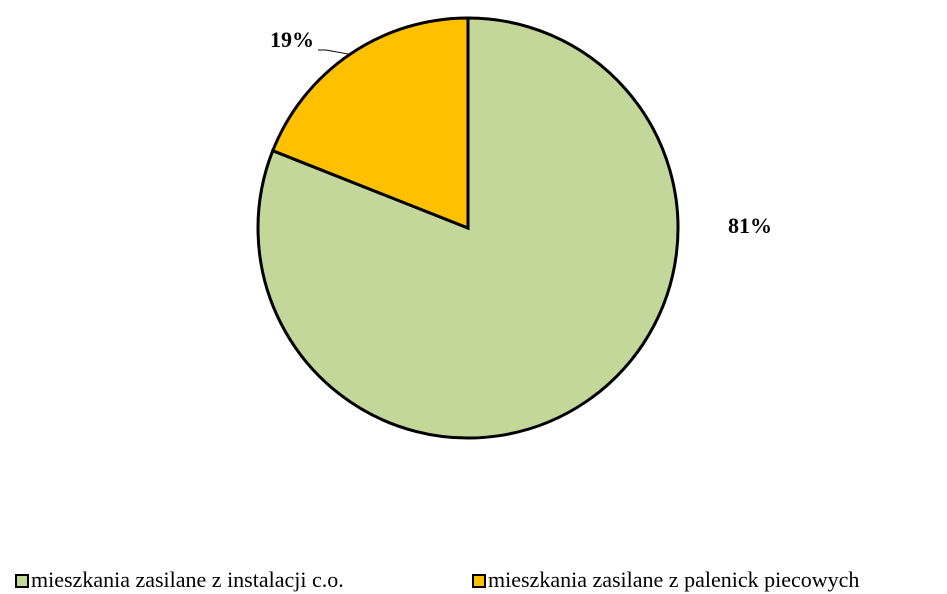 The width and height of the screenshot is (947, 594). Describe the element at coordinates (750, 225) in the screenshot. I see `data-label: 81%` at that location.